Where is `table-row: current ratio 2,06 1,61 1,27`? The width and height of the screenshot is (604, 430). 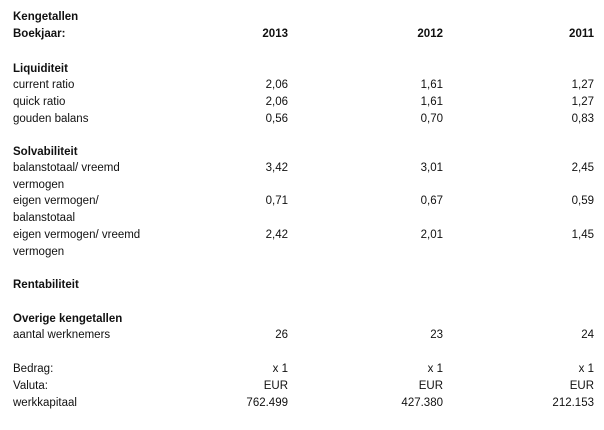
table-row: current ratio 2,06 1,61 1,27 is located at coordinates (302, 85).